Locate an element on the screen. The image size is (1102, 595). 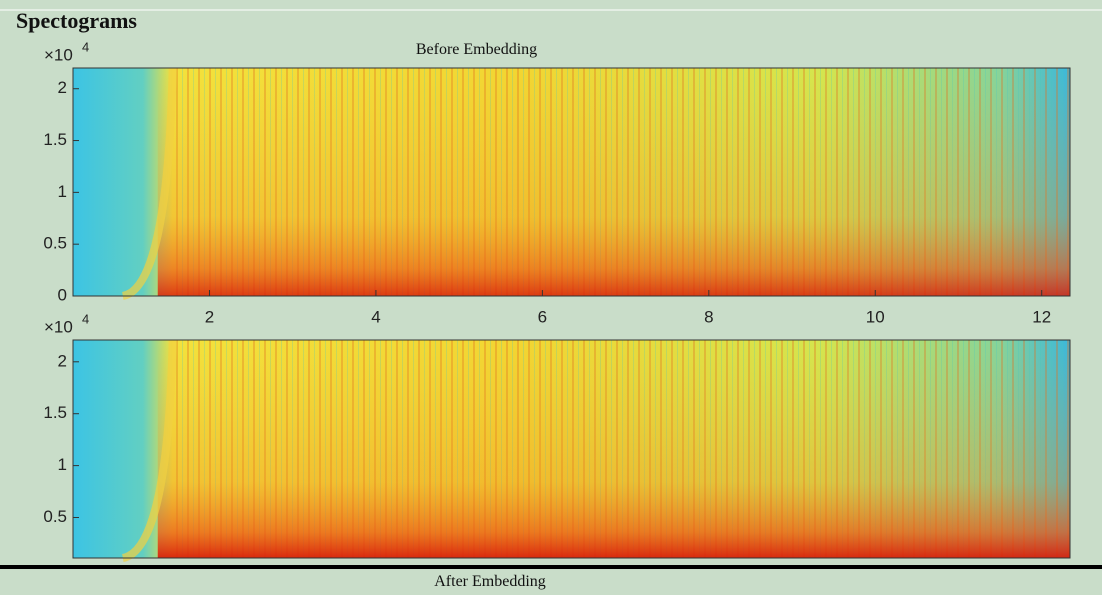
separator is located at coordinates (551, 567).